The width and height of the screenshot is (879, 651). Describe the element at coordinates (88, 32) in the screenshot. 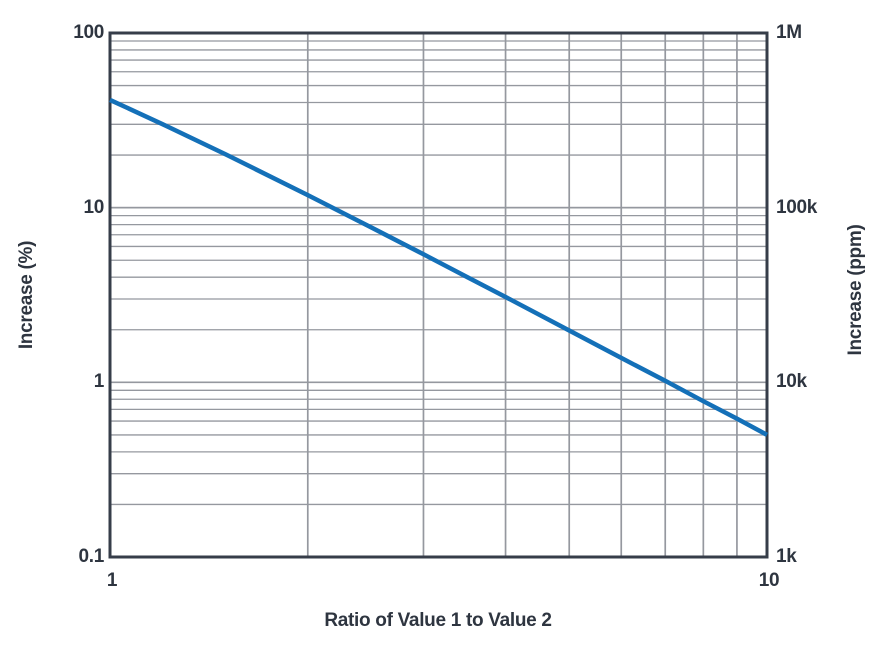

I see `y-tick-label-left: 100` at that location.